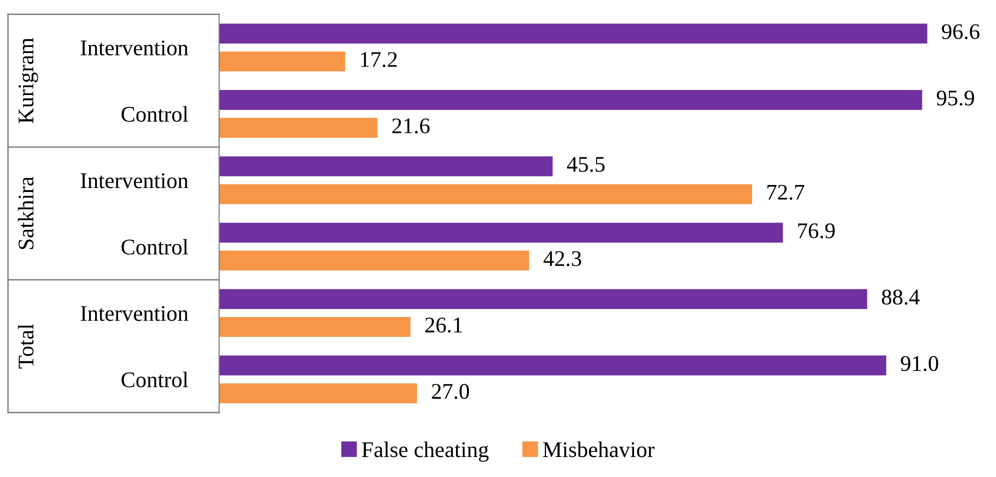  I want to click on text: Kurigram, so click(28, 81).